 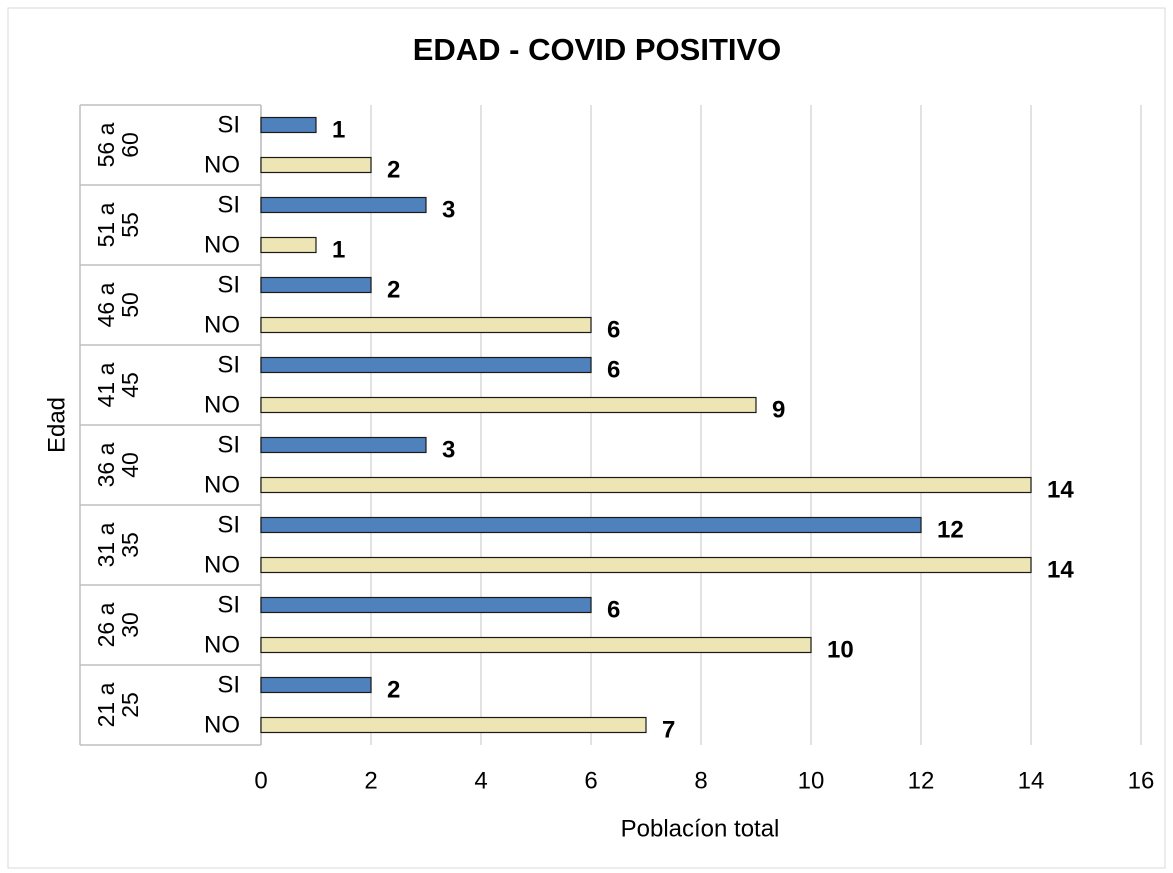 What do you see at coordinates (668, 729) in the screenshot?
I see `data-label: 7` at bounding box center [668, 729].